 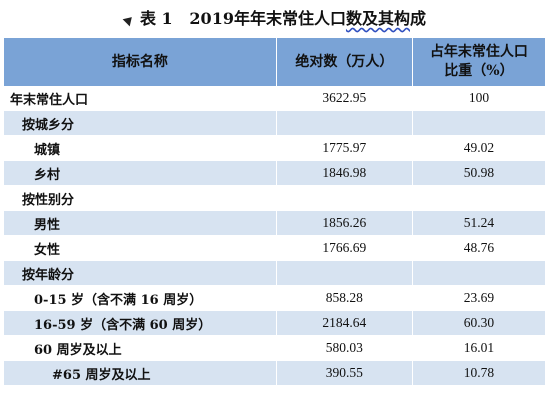 I want to click on row-absolute: 390.55, so click(x=344, y=373).